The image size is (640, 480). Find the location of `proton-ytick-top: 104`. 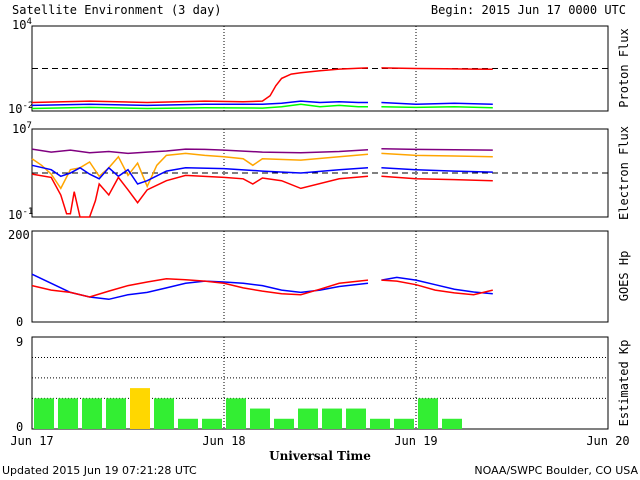

proton-ytick-top: 104 is located at coordinates (22, 24).